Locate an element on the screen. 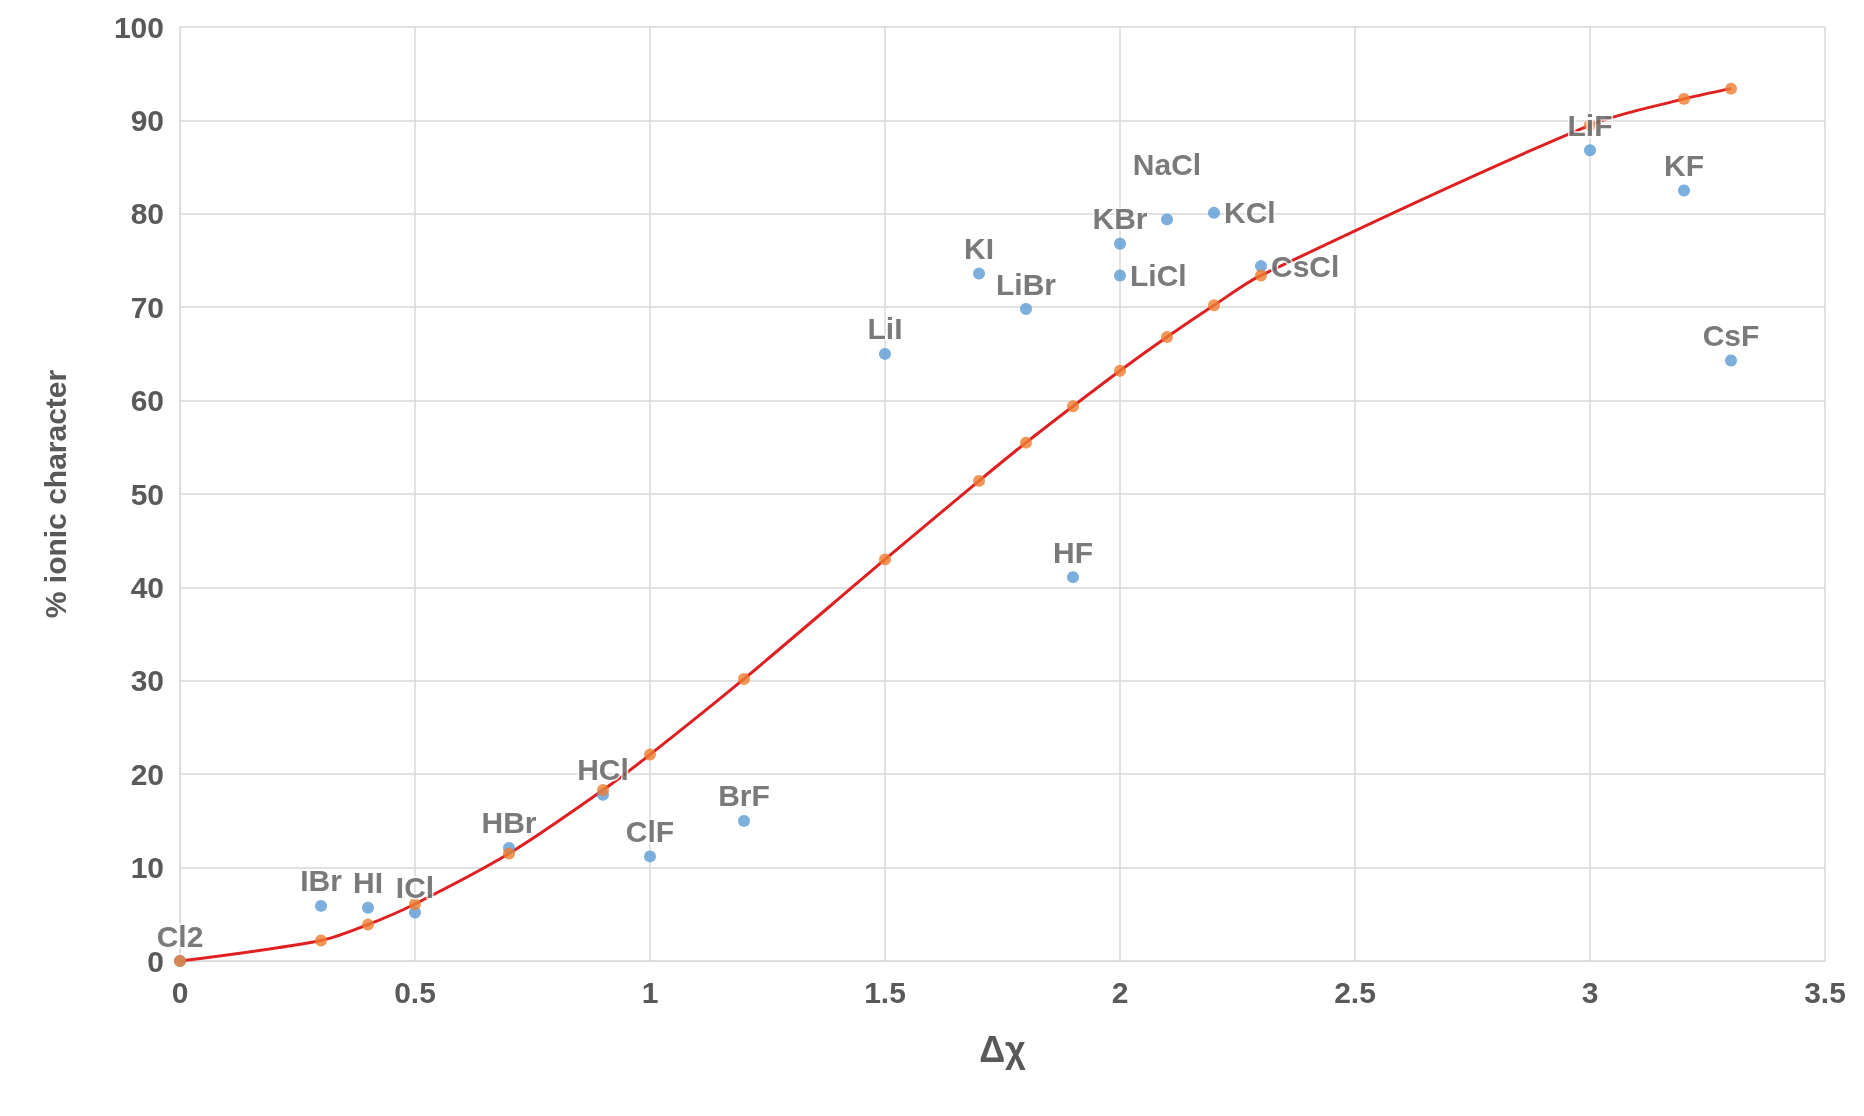  annotation: ICl is located at coordinates (415, 887).